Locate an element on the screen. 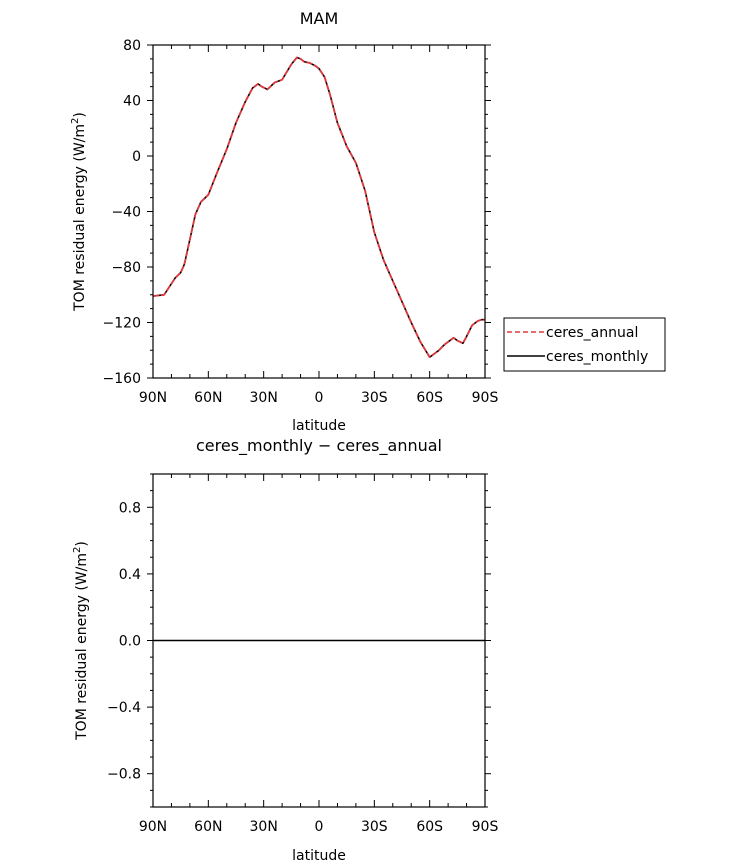 Image resolution: width=733 pixels, height=866 pixels. bottom-x-tick-label: 90S is located at coordinates (485, 827).